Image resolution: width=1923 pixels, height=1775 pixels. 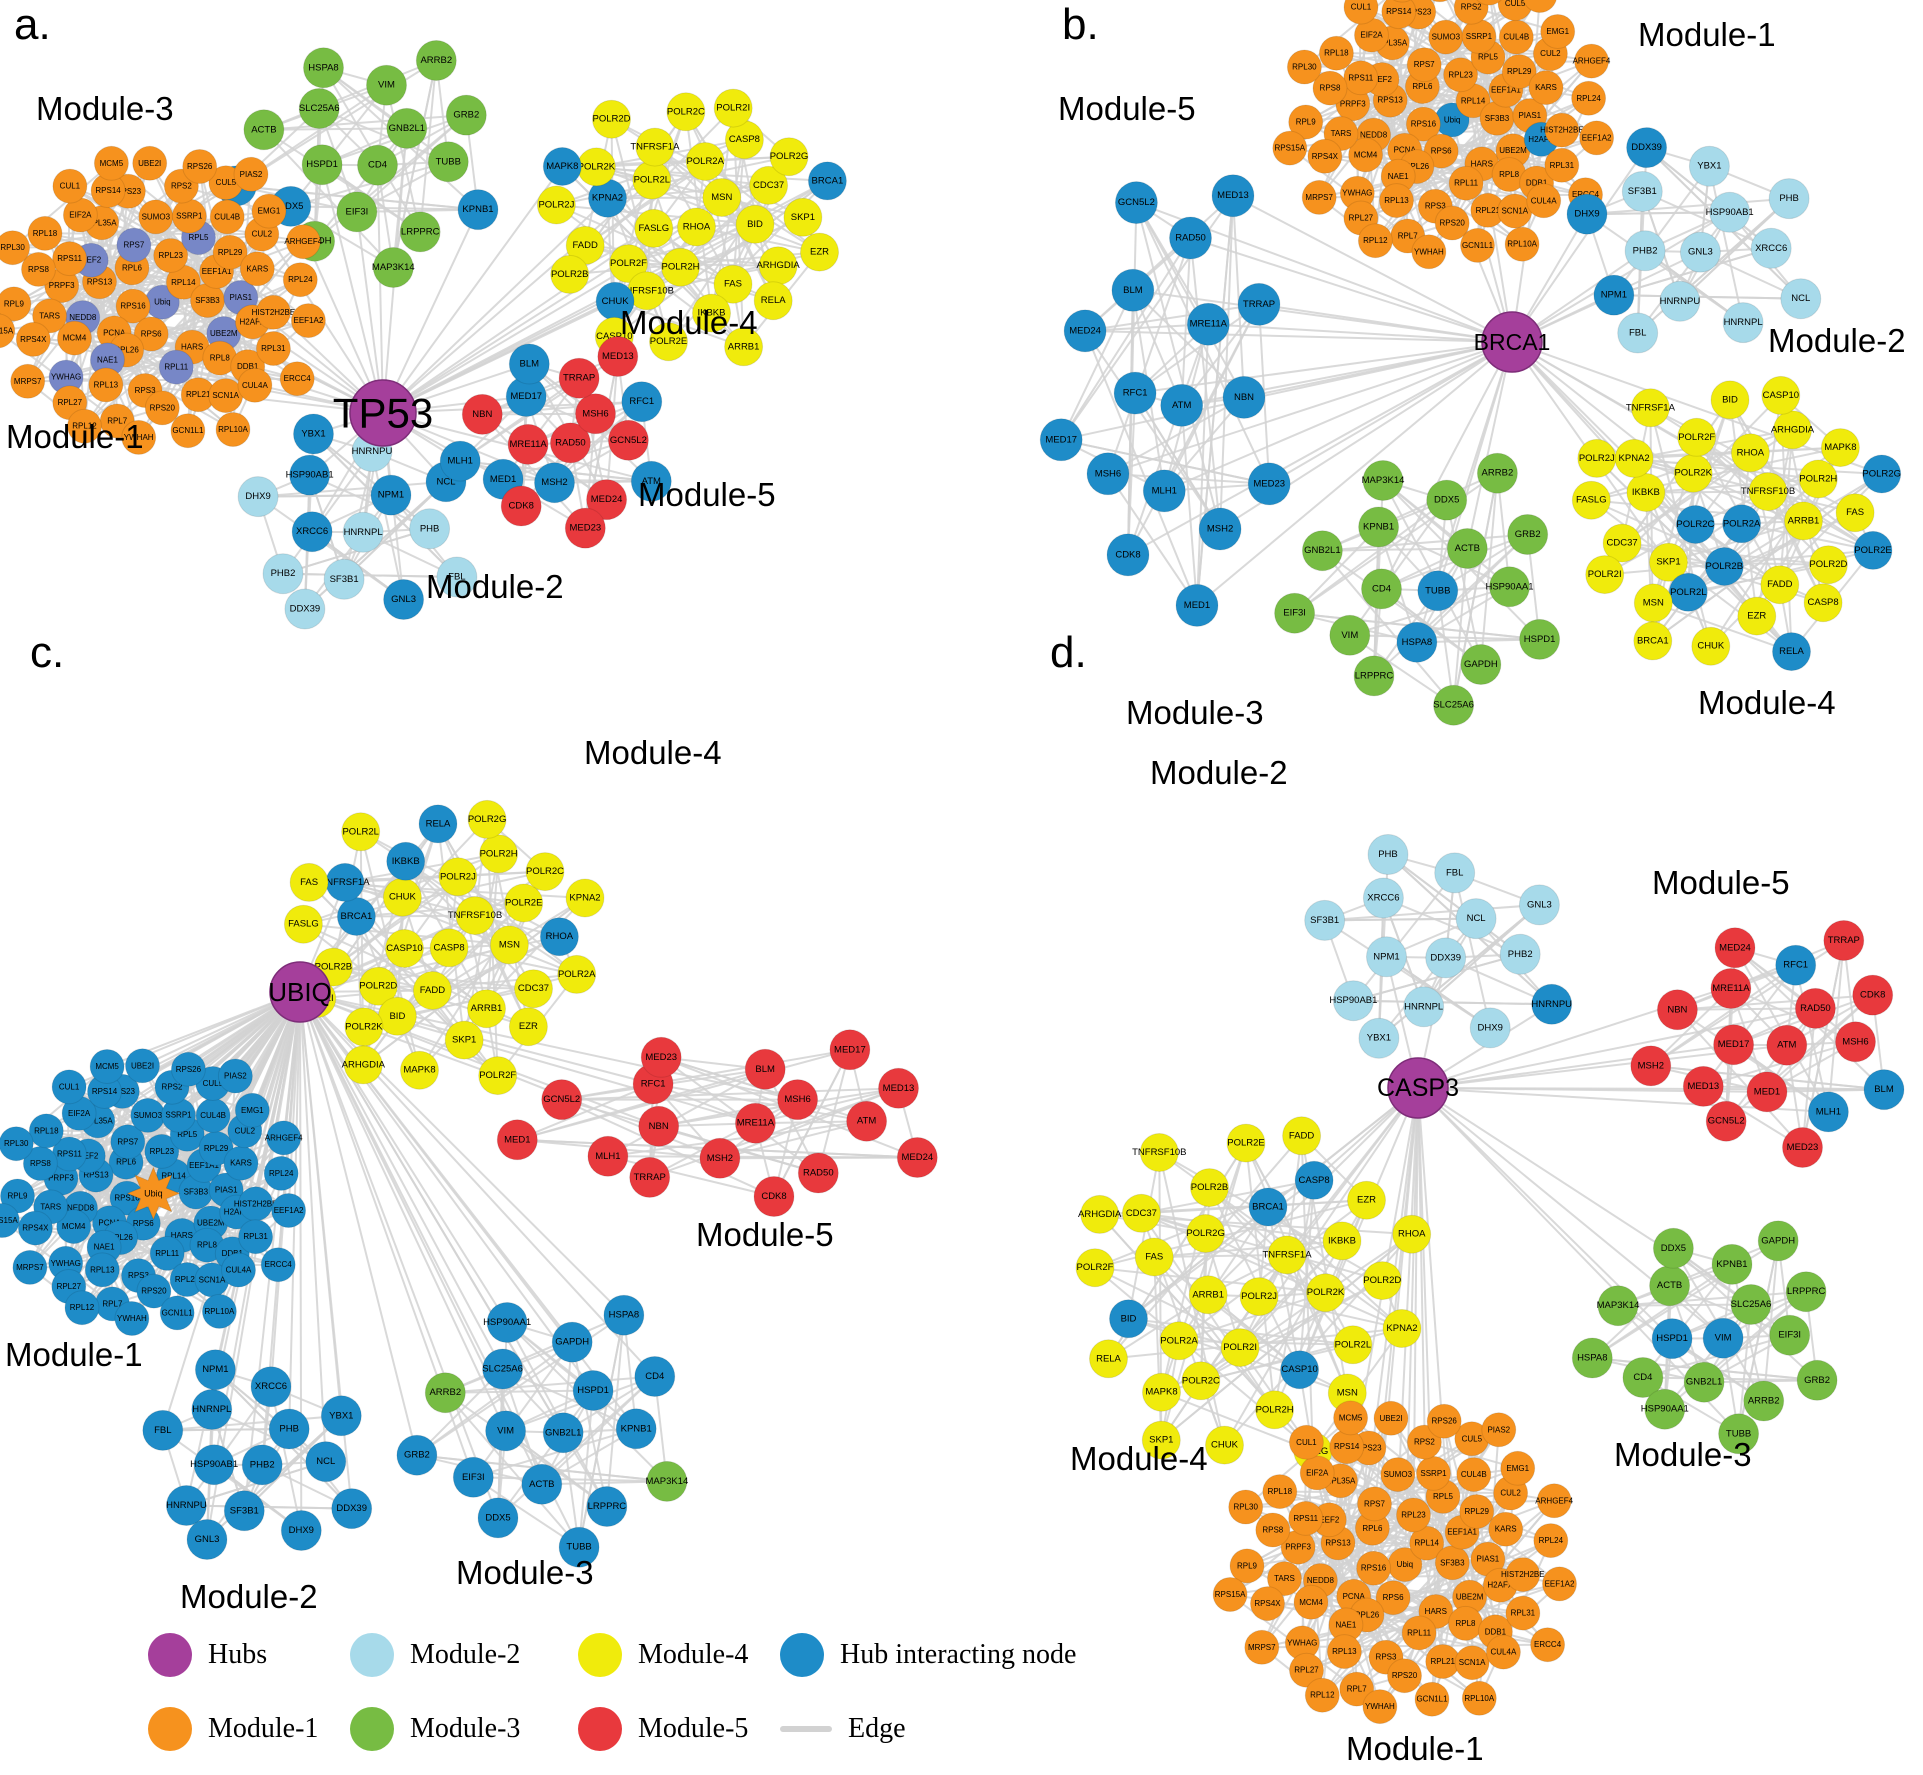 I want to click on node-label-HSPD1: HSPD1, so click(x=322, y=164).